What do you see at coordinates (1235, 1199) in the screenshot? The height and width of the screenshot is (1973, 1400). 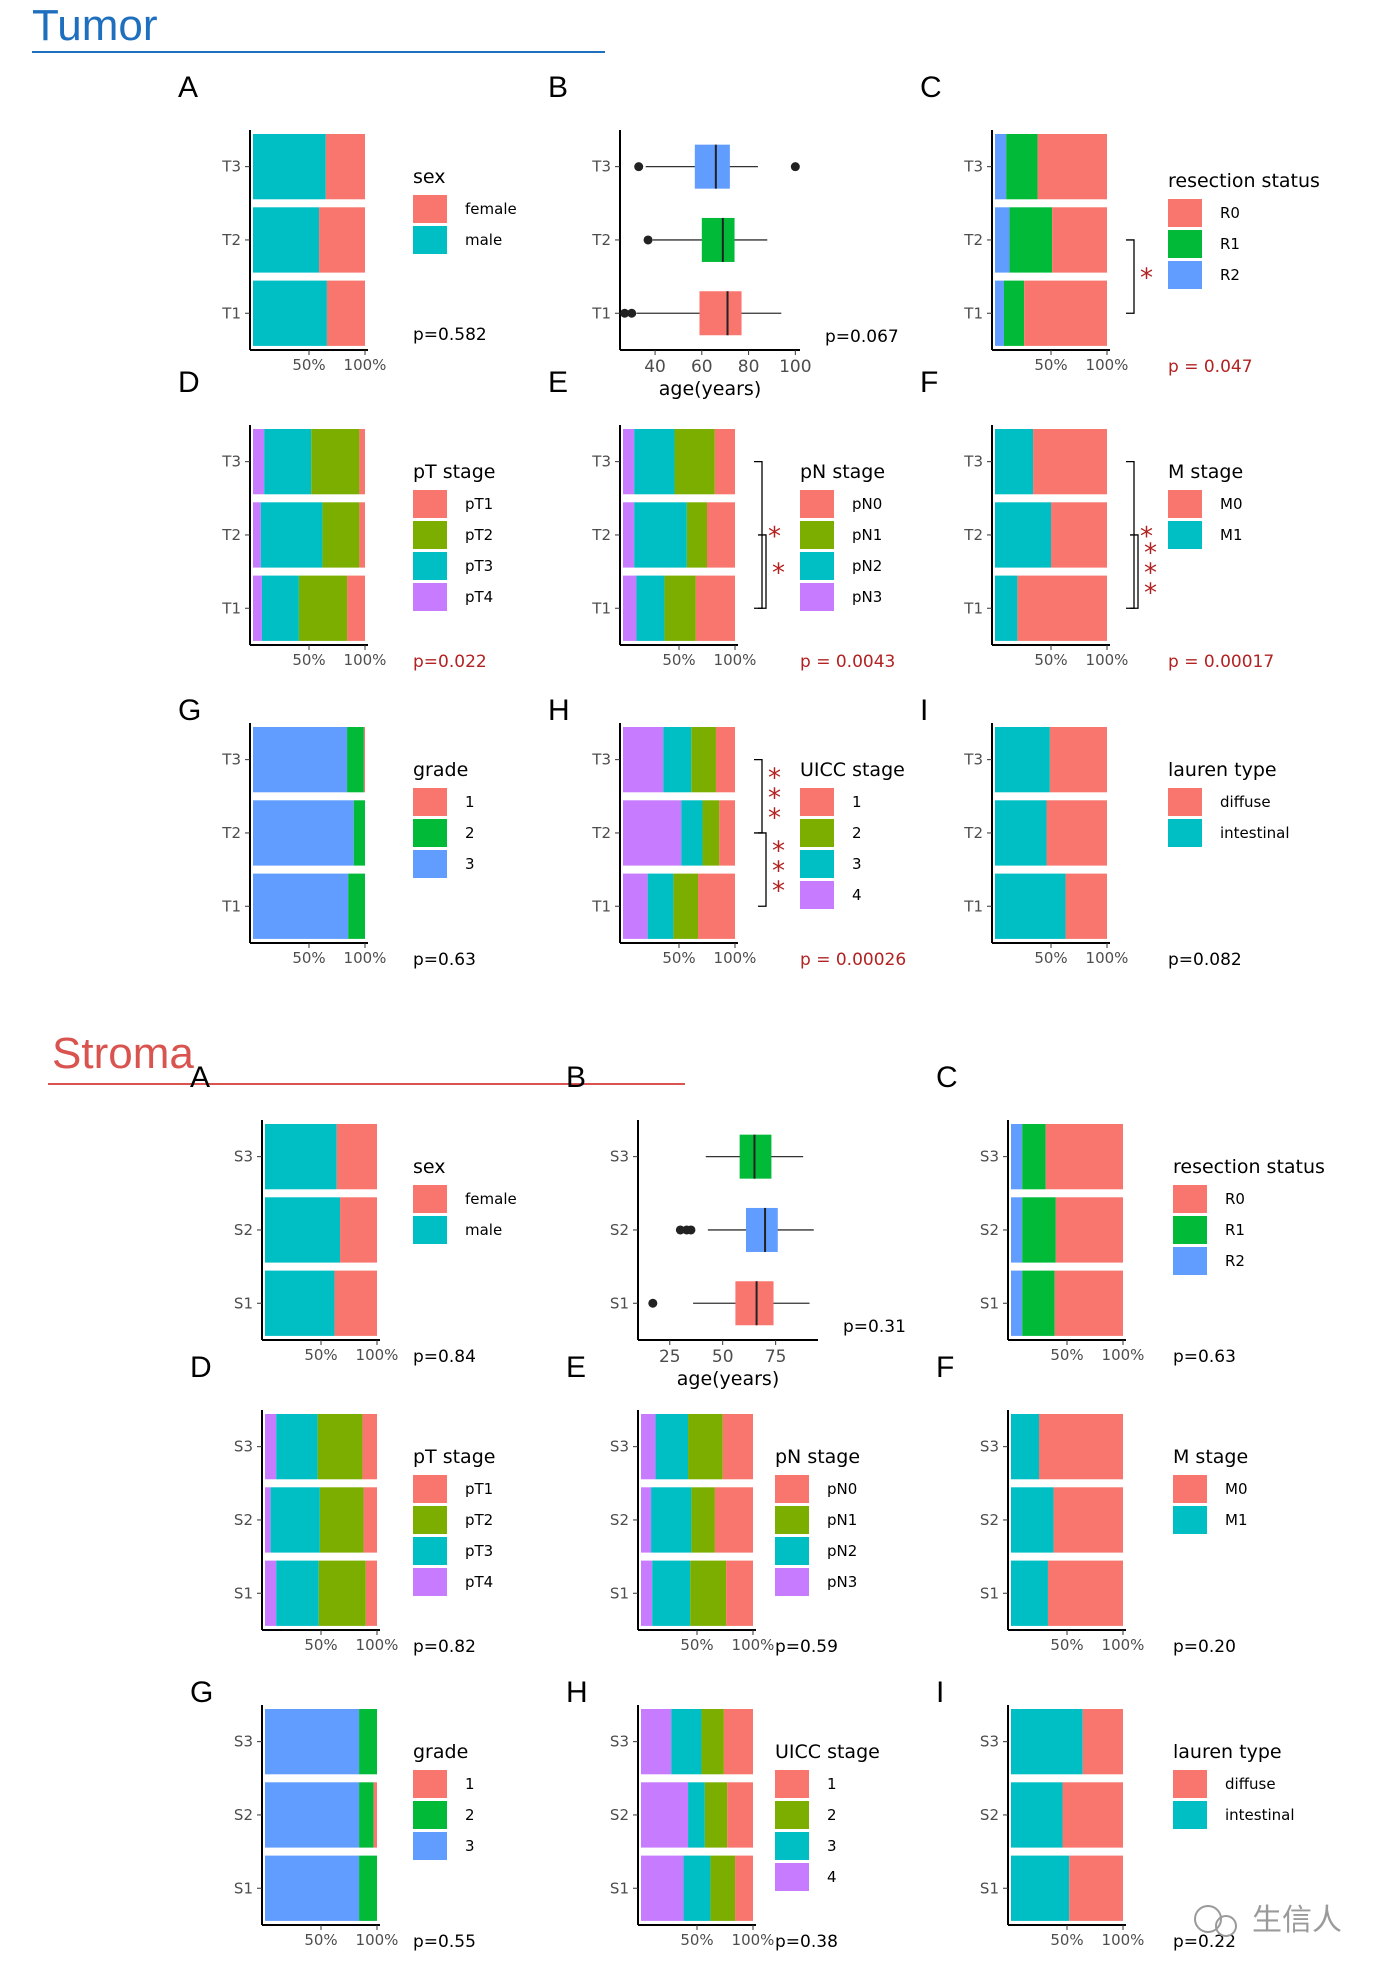 I see `legend-label-sC-R0: R0` at bounding box center [1235, 1199].